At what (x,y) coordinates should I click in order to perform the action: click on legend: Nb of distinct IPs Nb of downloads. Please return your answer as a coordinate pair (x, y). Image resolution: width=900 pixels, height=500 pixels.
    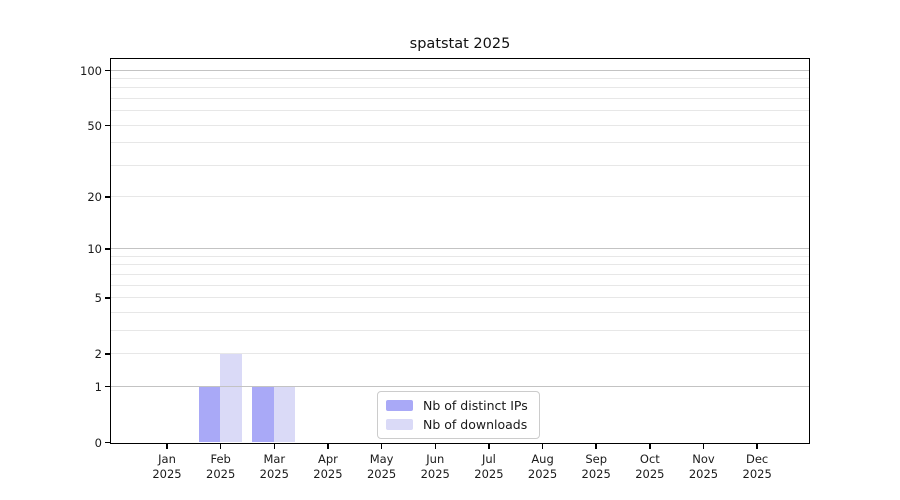
    Looking at the image, I should click on (458, 415).